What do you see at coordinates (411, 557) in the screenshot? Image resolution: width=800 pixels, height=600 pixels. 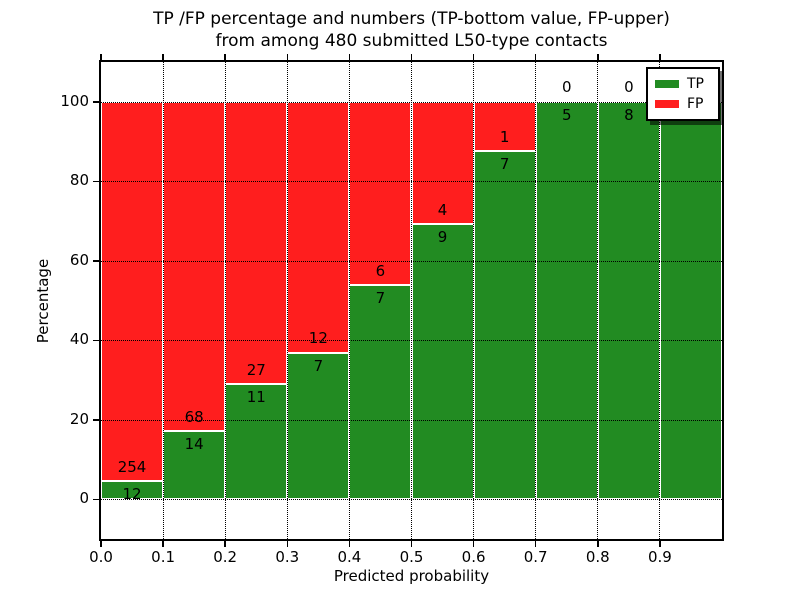 I see `x-tick-label: 0.5` at bounding box center [411, 557].